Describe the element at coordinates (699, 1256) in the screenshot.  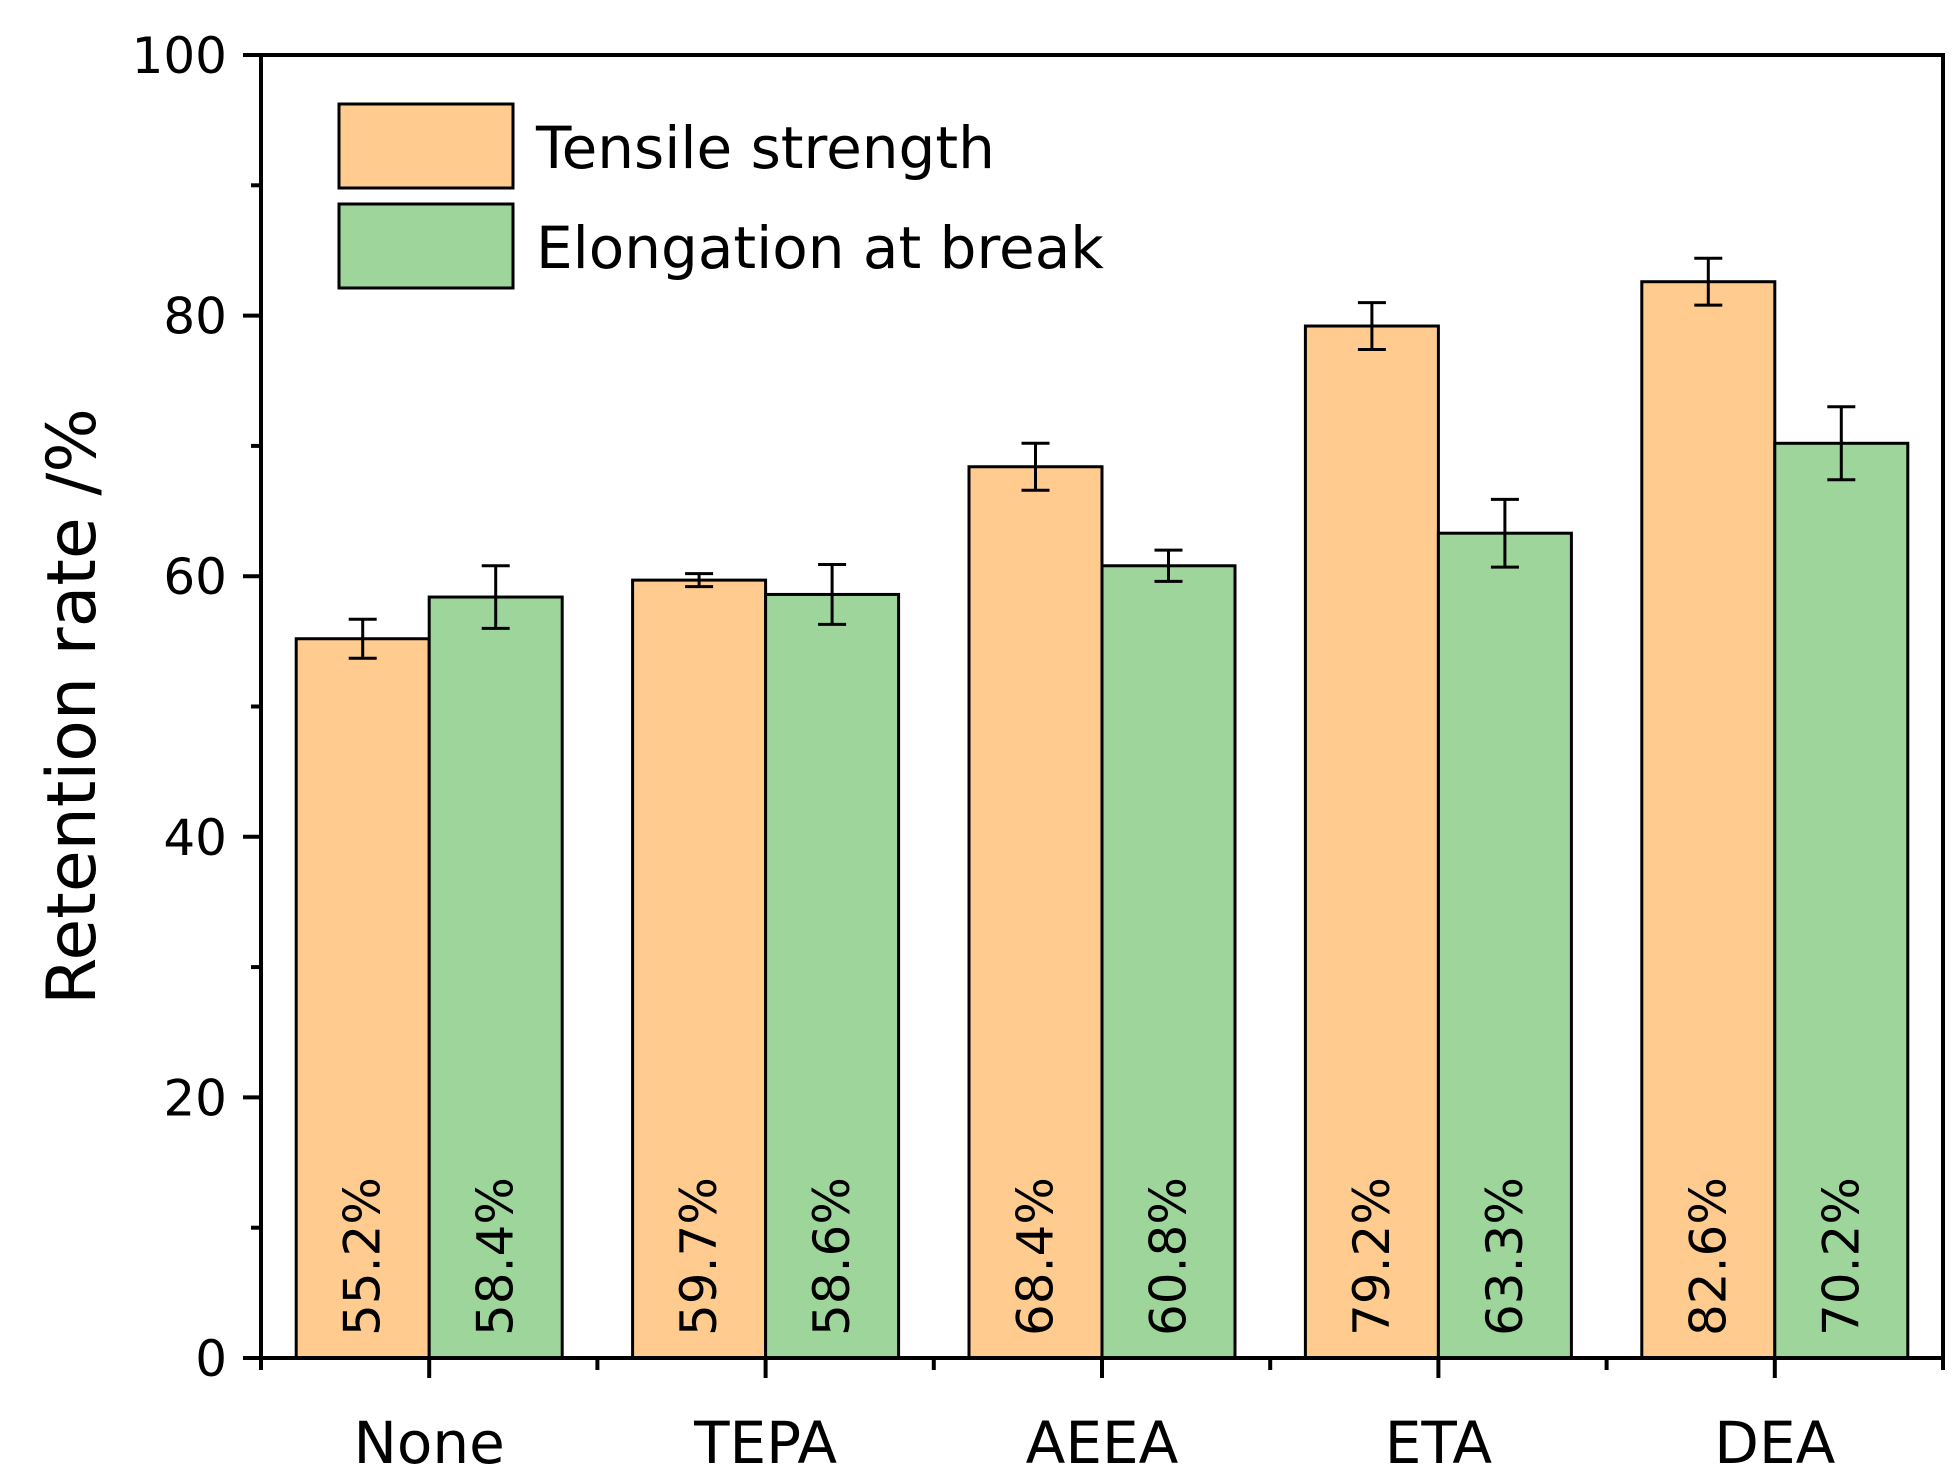
I see `bar-label-tensile-strength-tepa: 59.7%` at that location.